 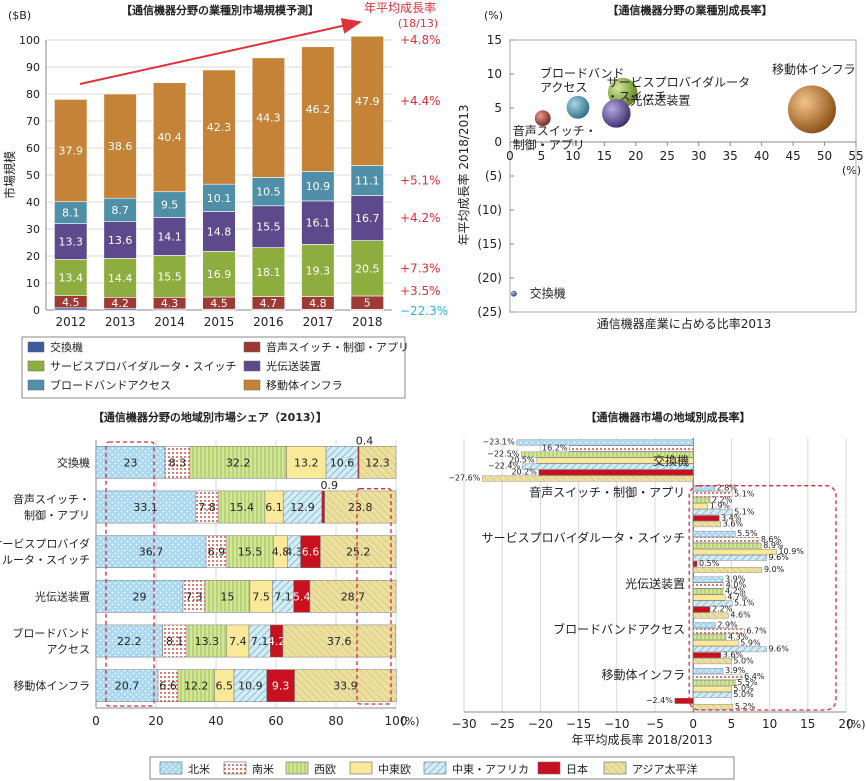 What do you see at coordinates (33, 175) in the screenshot?
I see `chart1-ytick: 50` at bounding box center [33, 175].